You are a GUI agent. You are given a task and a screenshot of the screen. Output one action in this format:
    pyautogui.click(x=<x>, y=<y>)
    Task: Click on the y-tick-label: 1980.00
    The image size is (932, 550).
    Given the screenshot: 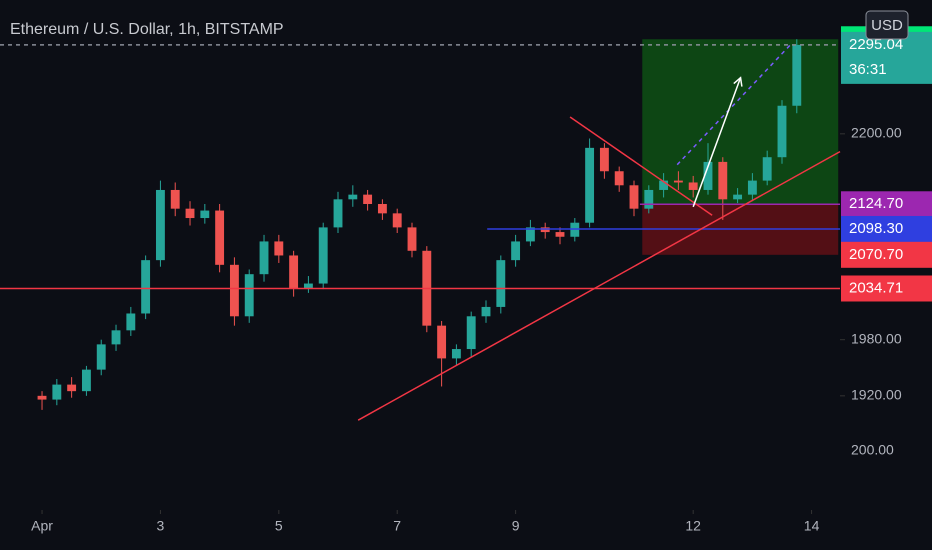 What is the action you would take?
    pyautogui.click(x=876, y=338)
    